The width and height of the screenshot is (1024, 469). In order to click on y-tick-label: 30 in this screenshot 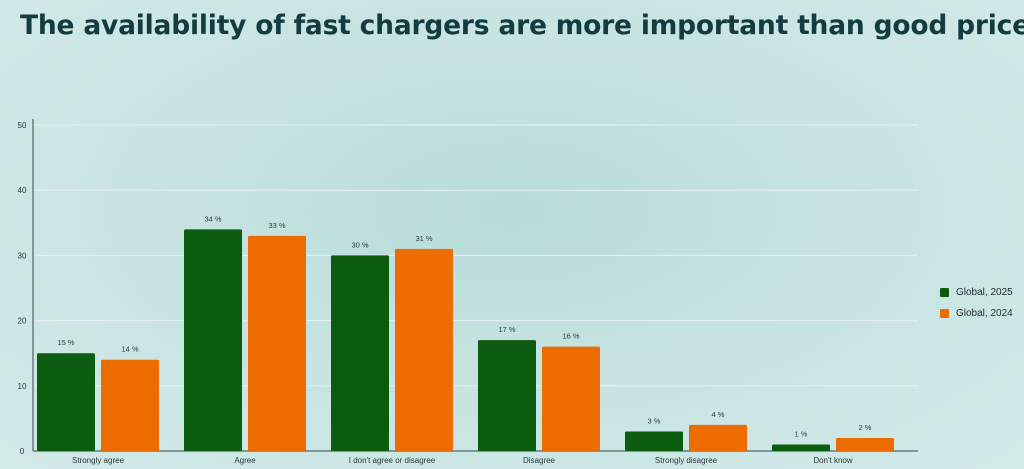, I will do `click(22, 255)`.